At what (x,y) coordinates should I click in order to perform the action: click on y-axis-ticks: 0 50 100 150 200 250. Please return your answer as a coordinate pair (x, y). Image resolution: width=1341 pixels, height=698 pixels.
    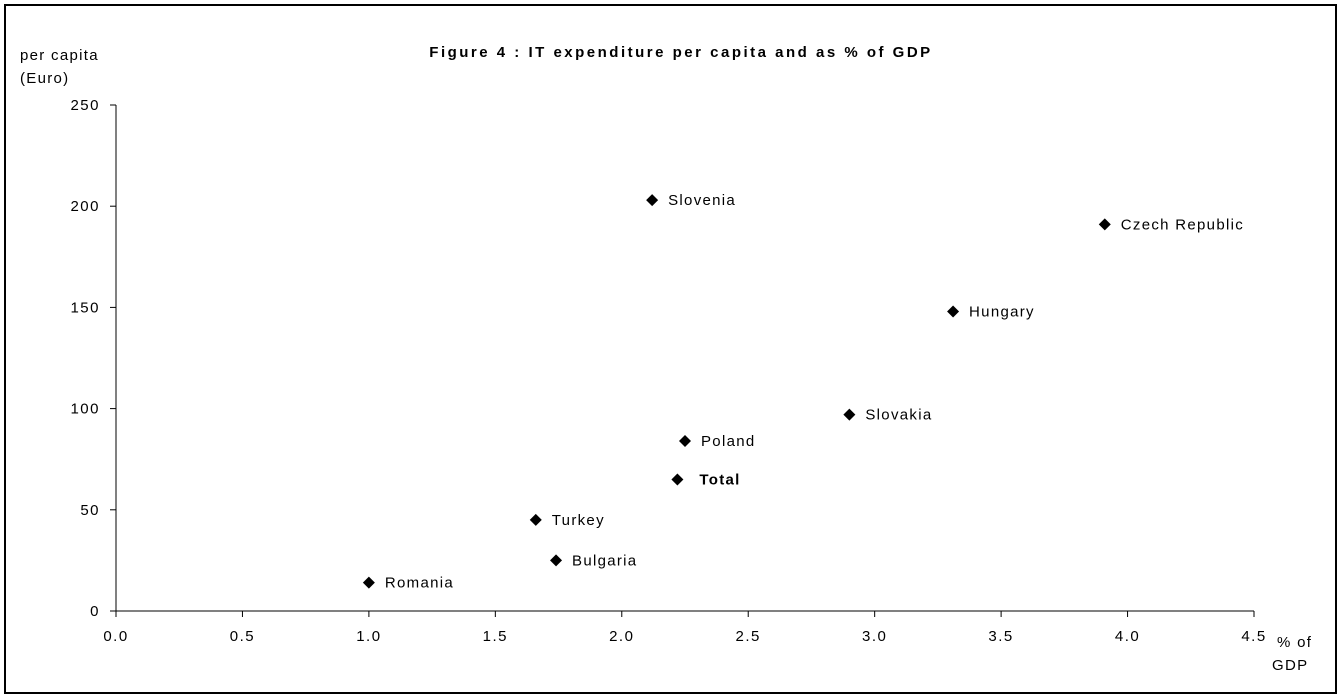
    Looking at the image, I should click on (93, 358).